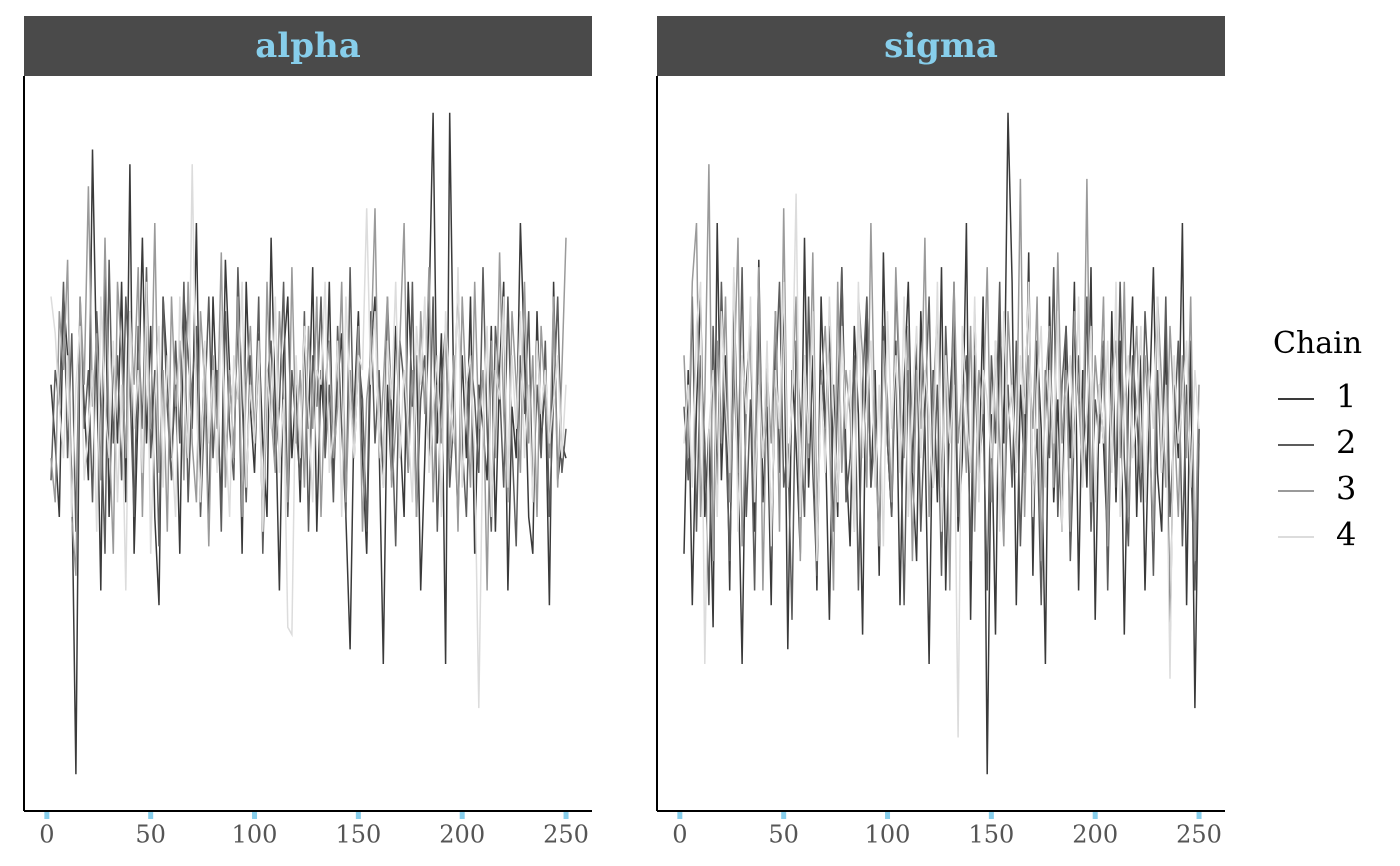  What do you see at coordinates (1346, 397) in the screenshot?
I see `legend-label: 1` at bounding box center [1346, 397].